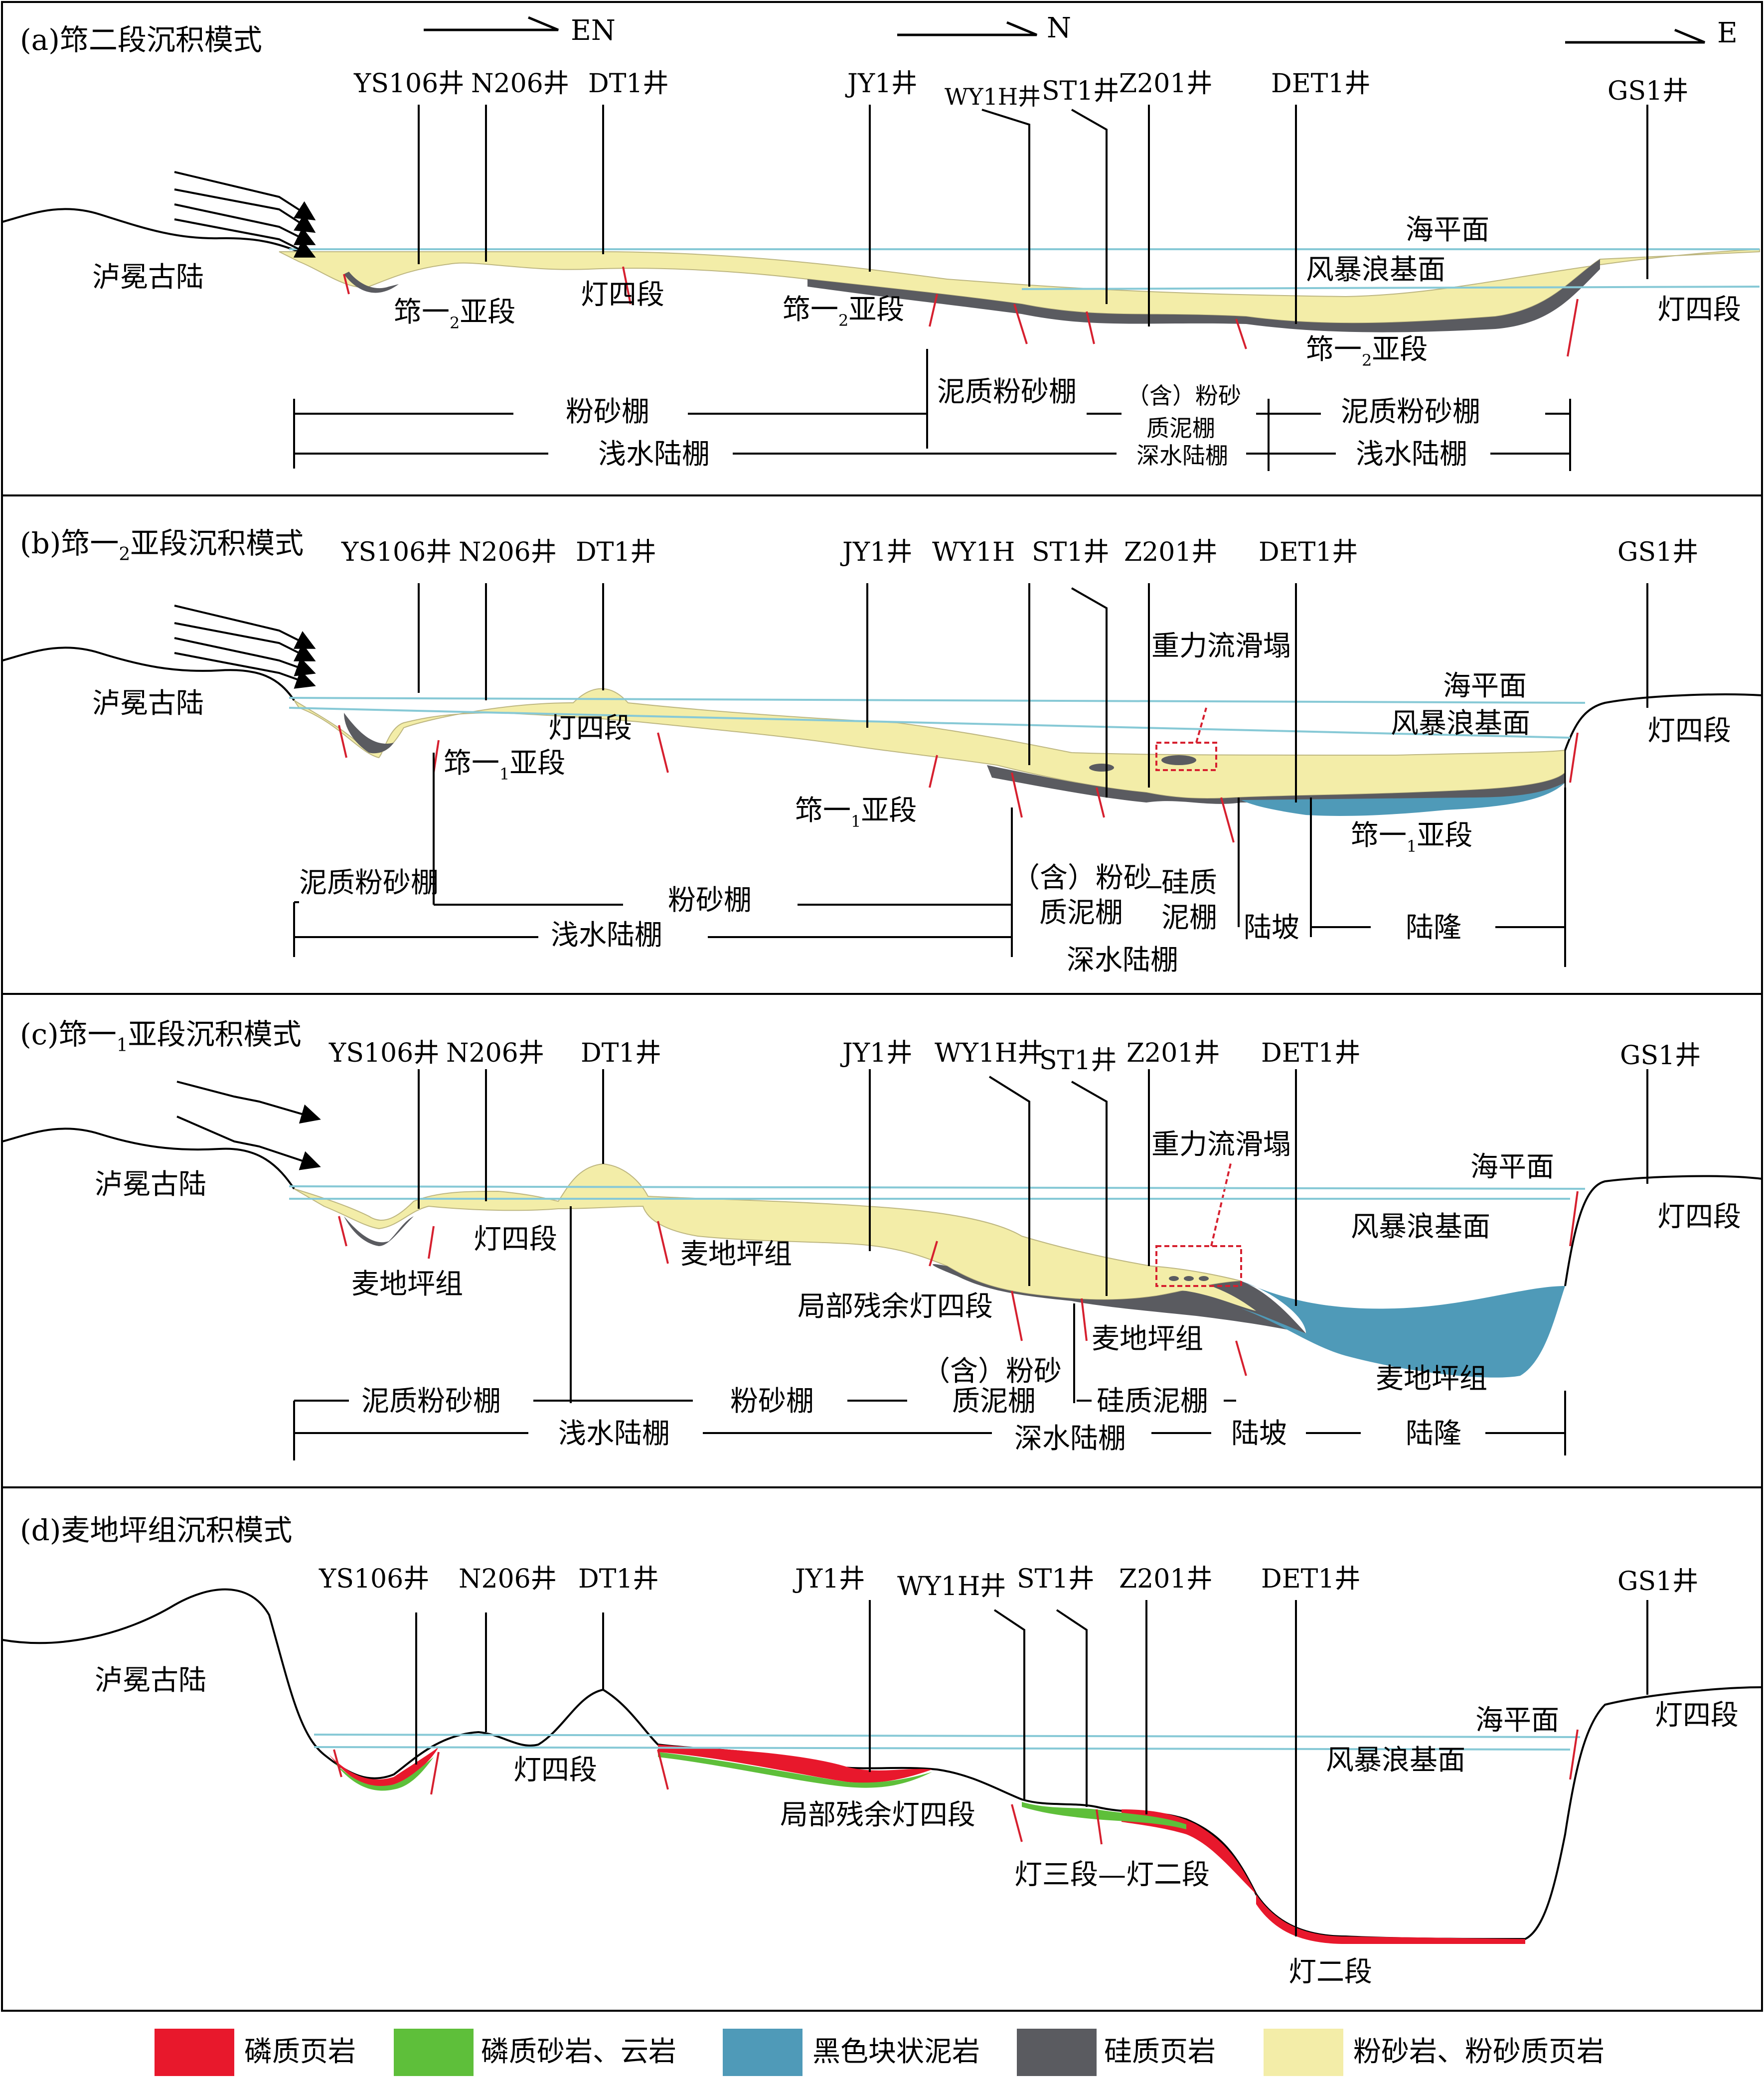  I want to click on direction-label-n: N, so click(1059, 28).